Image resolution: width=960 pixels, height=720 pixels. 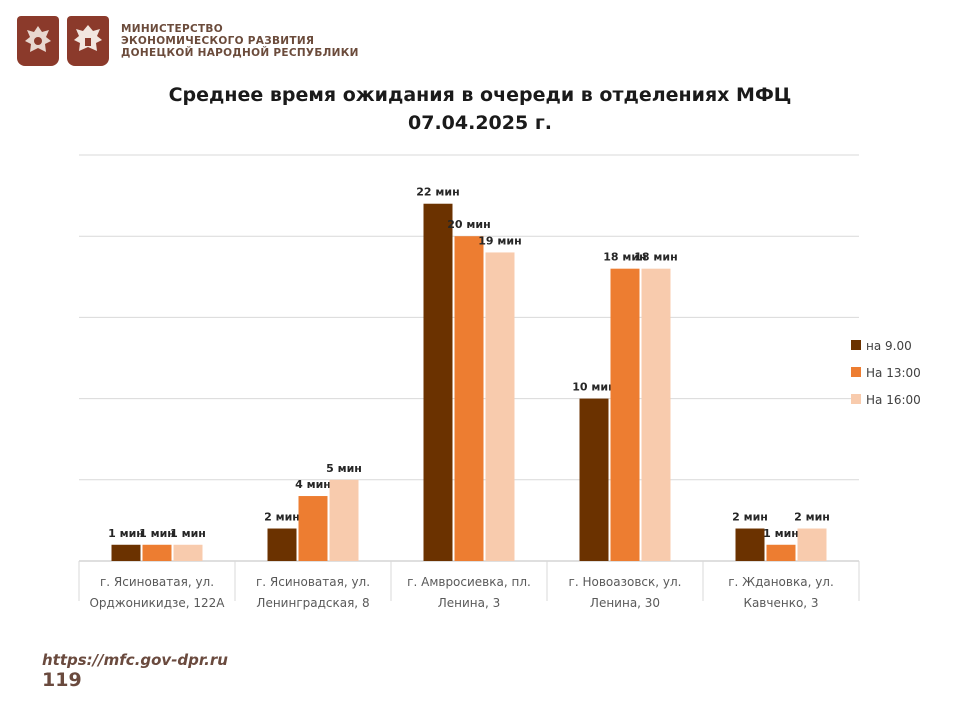 What do you see at coordinates (625, 582) in the screenshot?
I see `category-label: г. Новоазовск, ул.` at bounding box center [625, 582].